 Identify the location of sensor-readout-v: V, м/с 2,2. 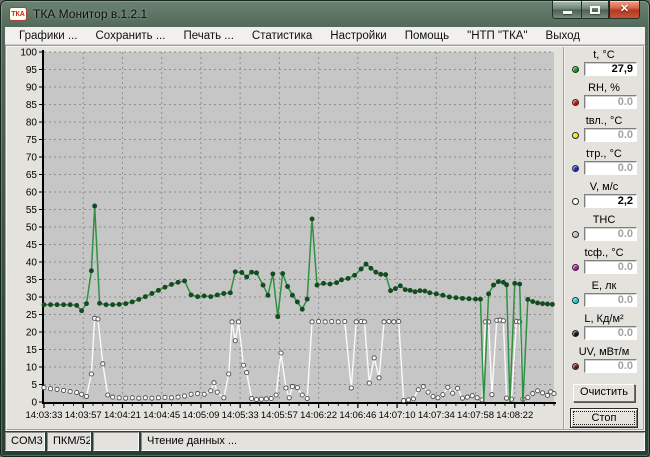
(604, 197).